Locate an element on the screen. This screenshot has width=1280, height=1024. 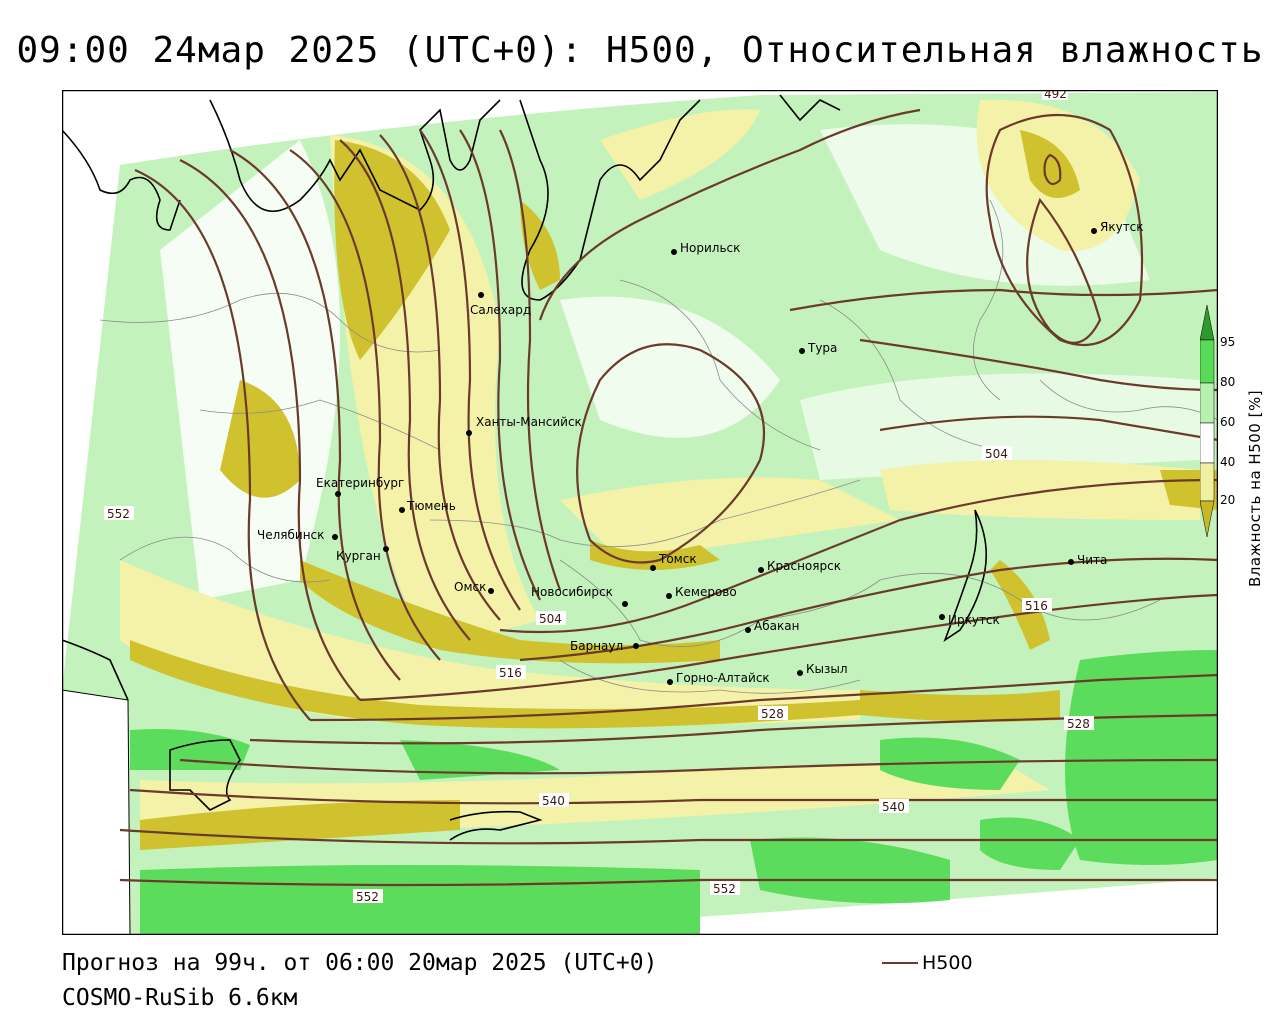
city-norilsk: Норильск is located at coordinates (705, 248).